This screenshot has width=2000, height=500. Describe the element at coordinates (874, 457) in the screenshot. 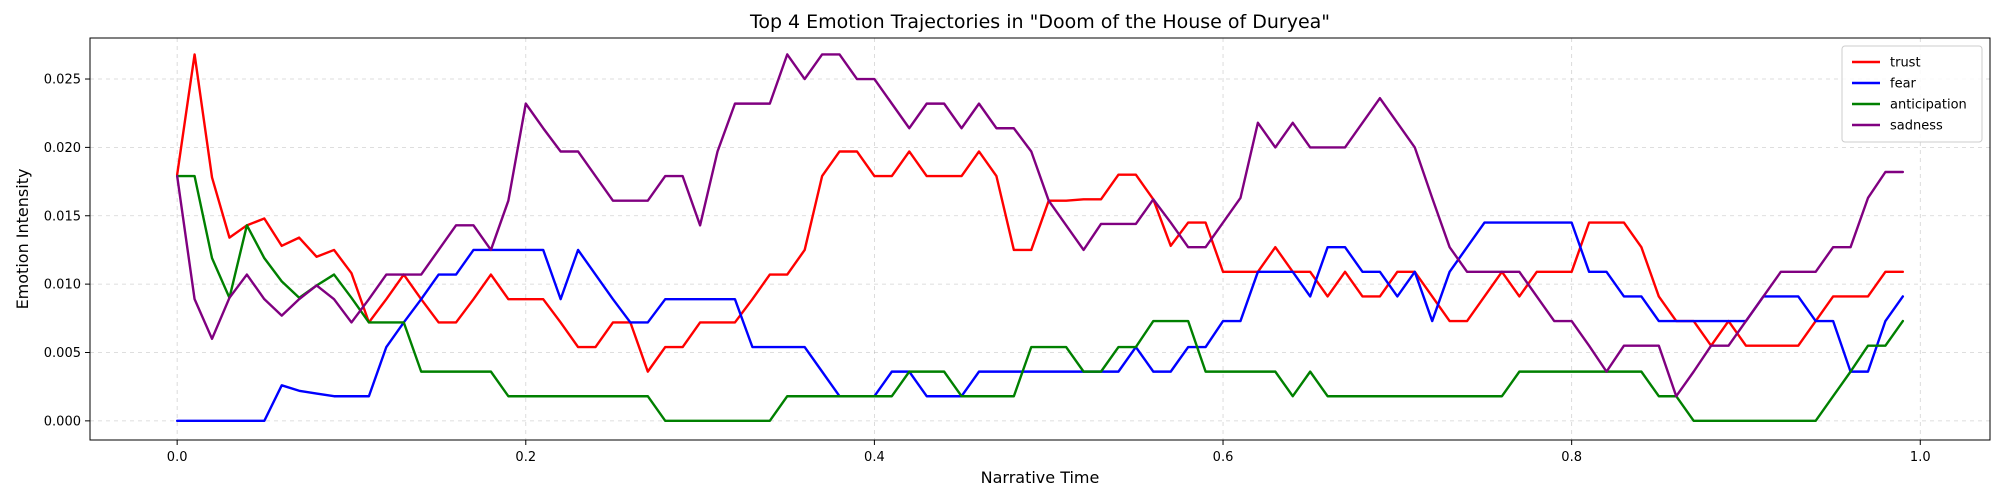

I see `x-tick-label: 0.4` at that location.